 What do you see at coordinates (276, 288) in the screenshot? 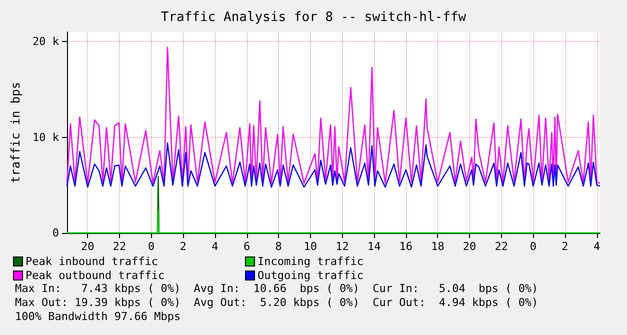
I see `text: Max In: 7.43 kbps ( 0%) Avg In: 10.66 bps ( 0%) Cur In: 5.04 bps ( 0%)` at bounding box center [276, 288].